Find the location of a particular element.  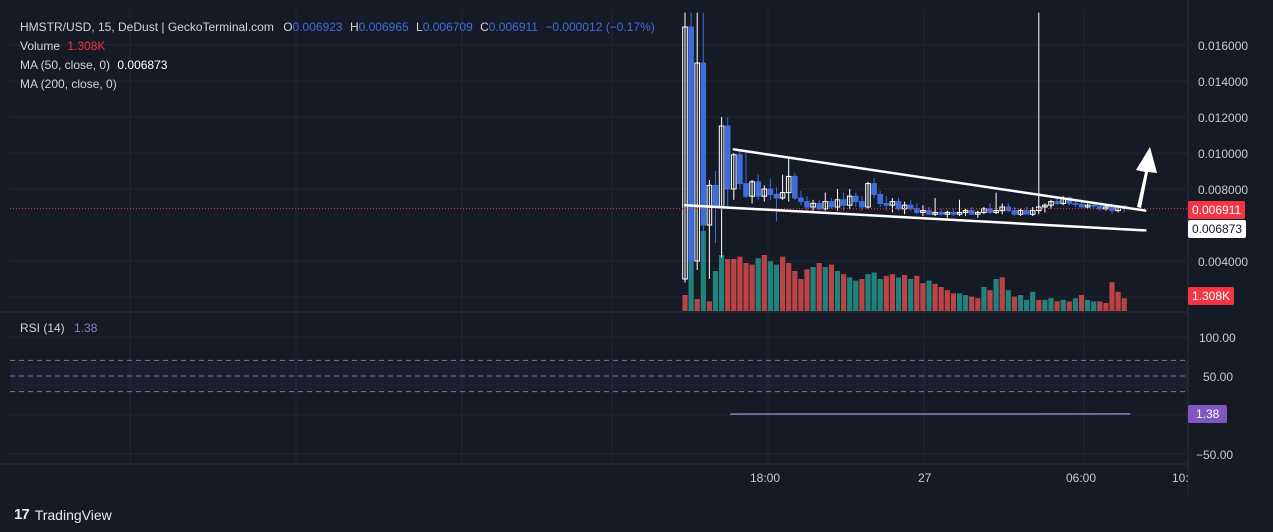

volume-legend: Volume 1.308K is located at coordinates (62, 46).